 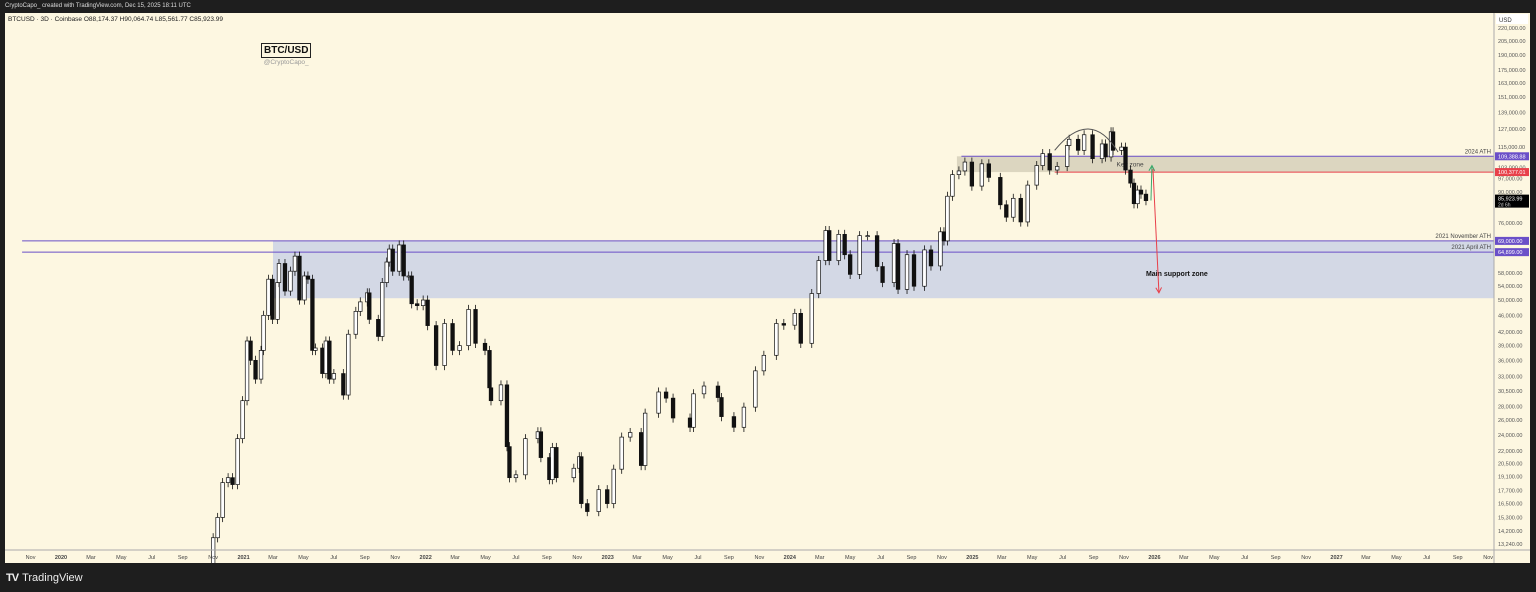 I want to click on last-price-tag, so click(x=1512, y=201).